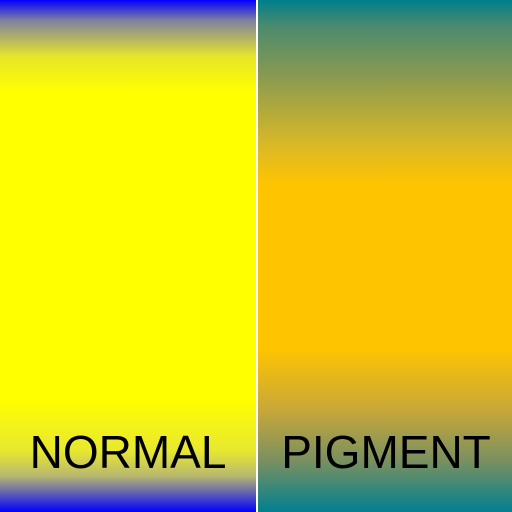 The image size is (512, 512). Describe the element at coordinates (128, 452) in the screenshot. I see `normal-label: NORMAL` at that location.